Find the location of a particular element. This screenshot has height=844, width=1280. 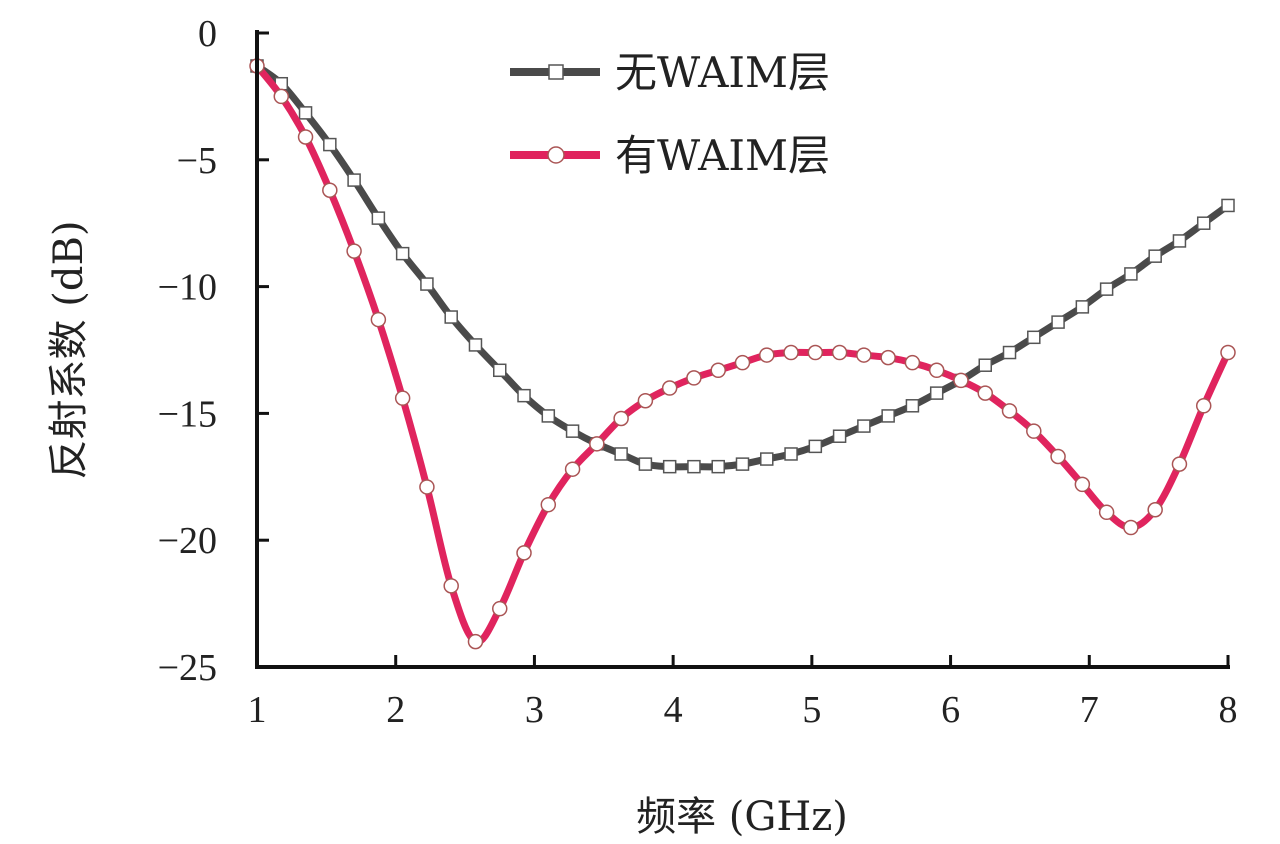

y-tick-label: −20 is located at coordinates (187, 541).